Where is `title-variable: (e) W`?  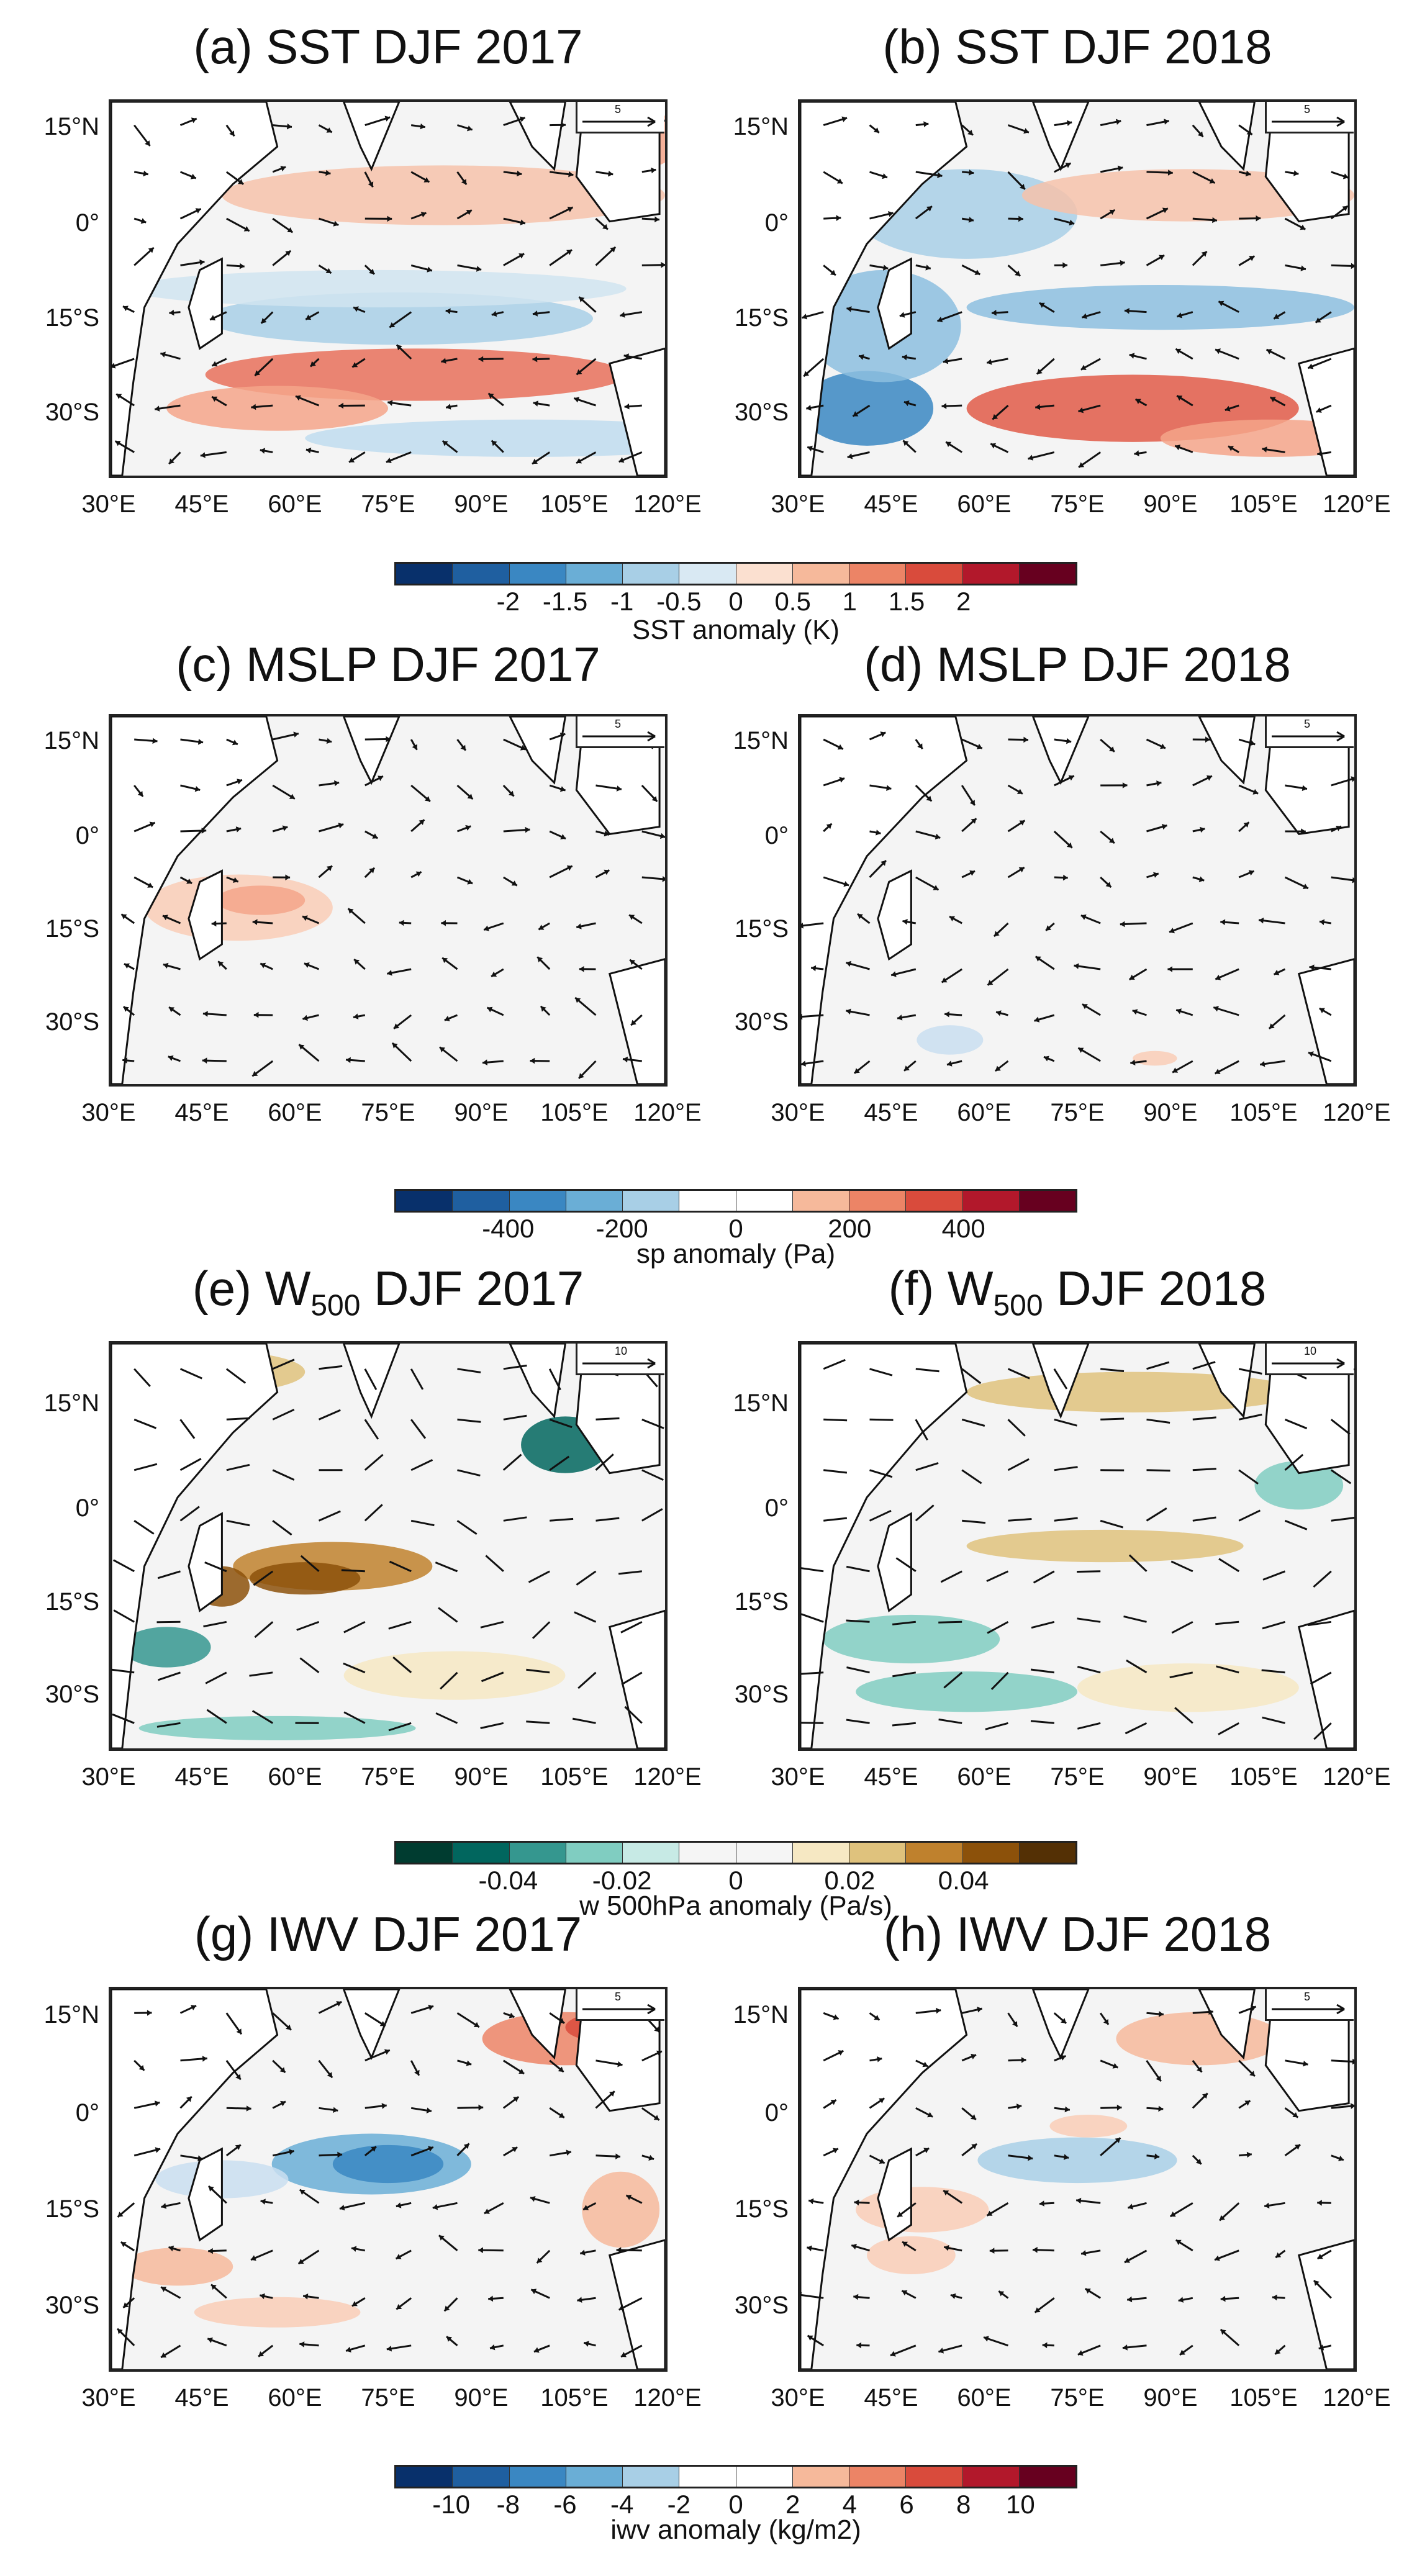
title-variable: (e) W is located at coordinates (251, 1288).